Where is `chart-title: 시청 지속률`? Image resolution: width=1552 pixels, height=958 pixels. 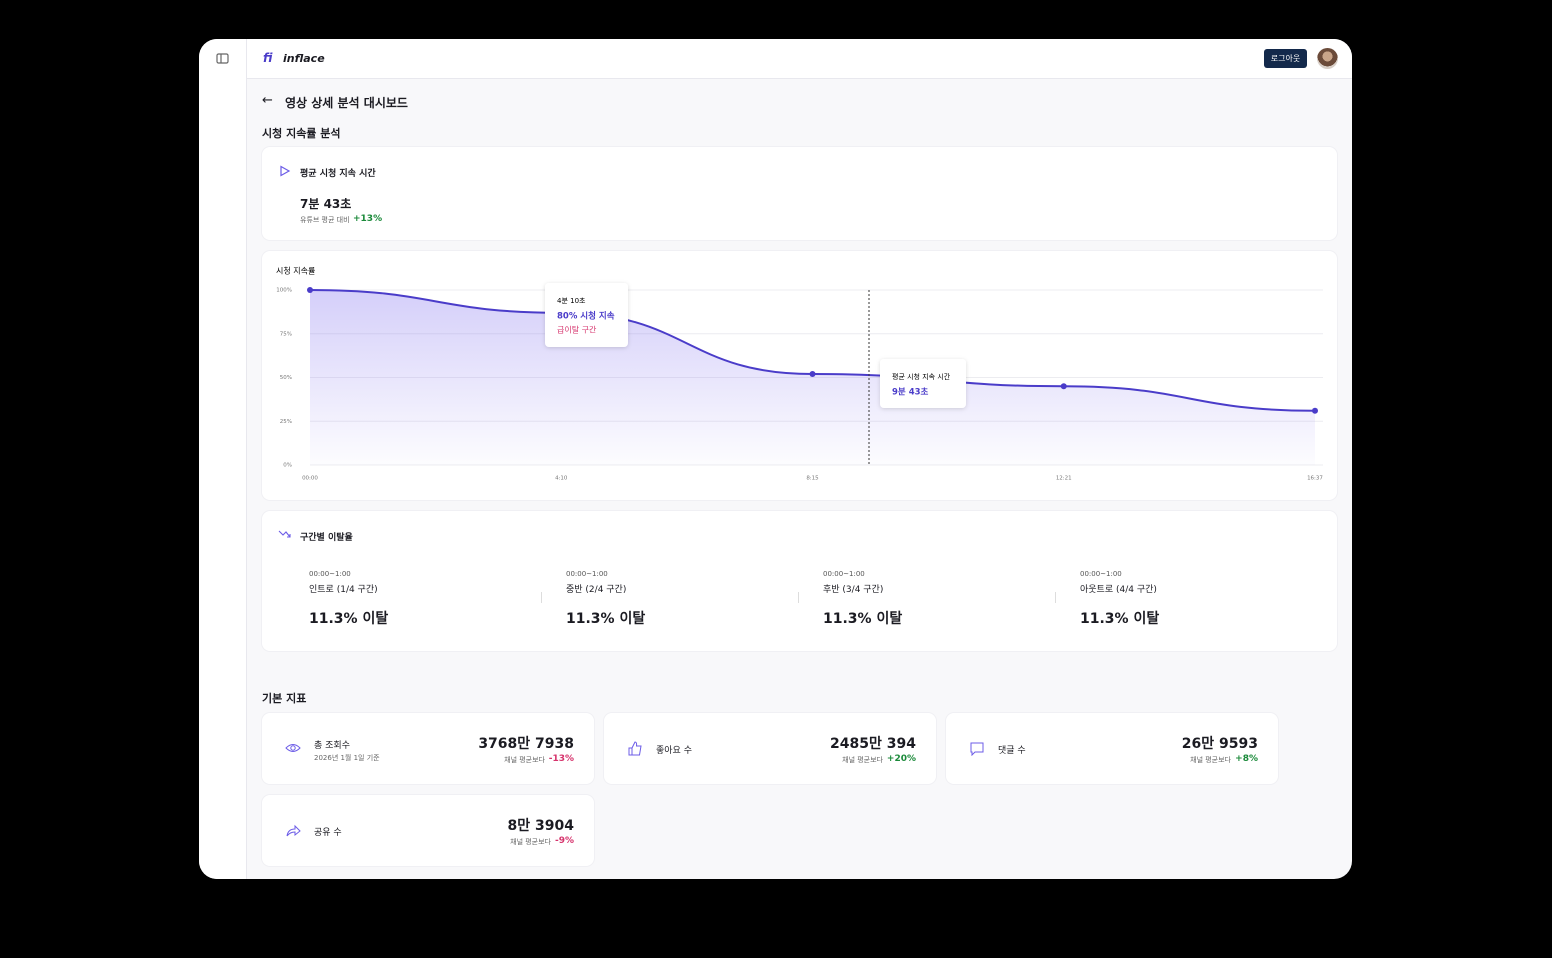 chart-title: 시청 지속률 is located at coordinates (295, 271).